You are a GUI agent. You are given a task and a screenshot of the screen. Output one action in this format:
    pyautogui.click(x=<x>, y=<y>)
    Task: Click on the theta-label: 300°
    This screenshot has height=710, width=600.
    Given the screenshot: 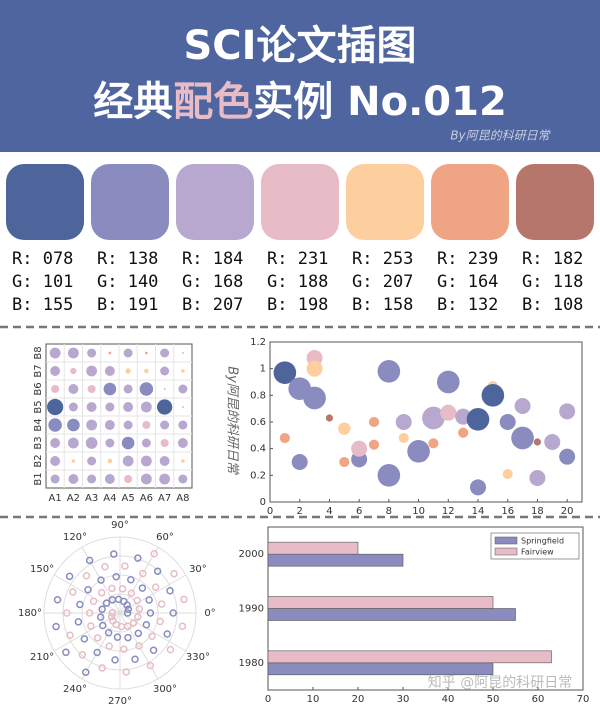 What is the action you would take?
    pyautogui.click(x=165, y=689)
    